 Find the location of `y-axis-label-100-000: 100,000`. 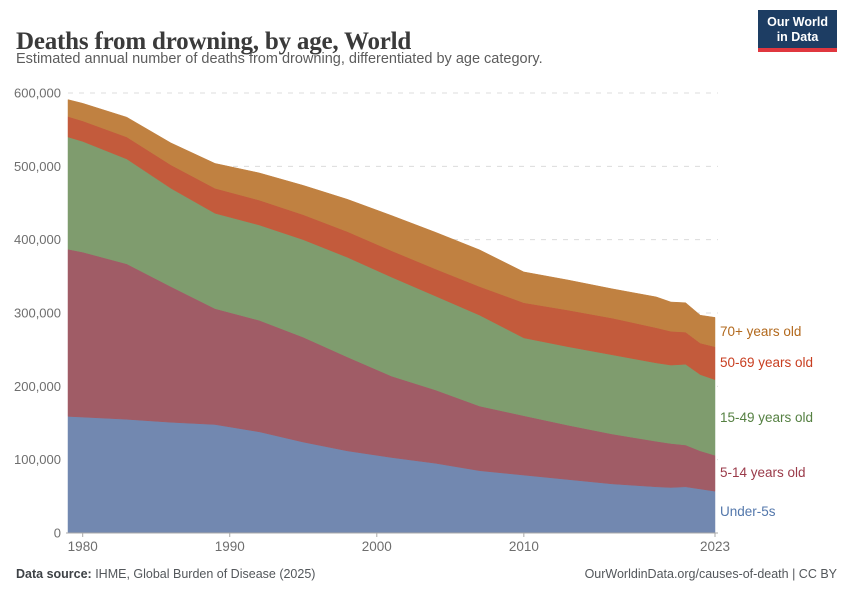

y-axis-label-100-000: 100,000 is located at coordinates (37, 459).